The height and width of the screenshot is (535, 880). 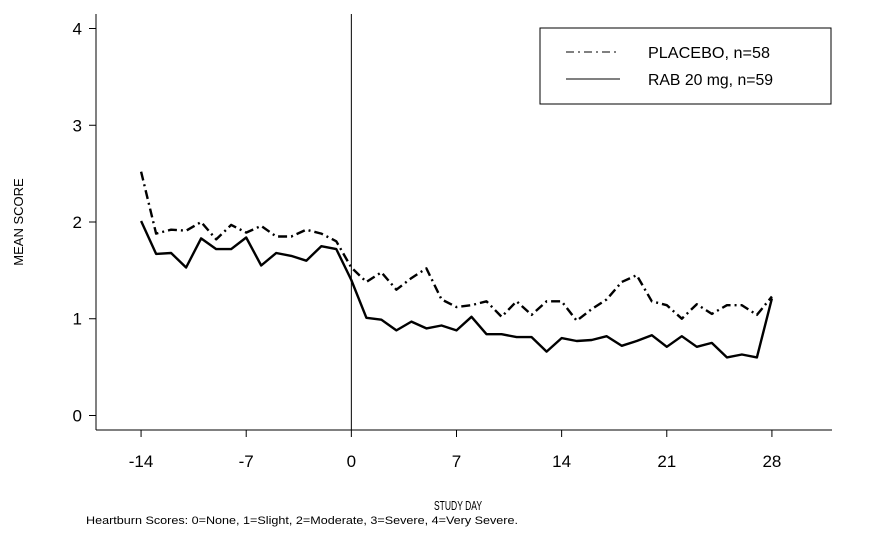 What do you see at coordinates (561, 461) in the screenshot?
I see `x-tick-label: 14` at bounding box center [561, 461].